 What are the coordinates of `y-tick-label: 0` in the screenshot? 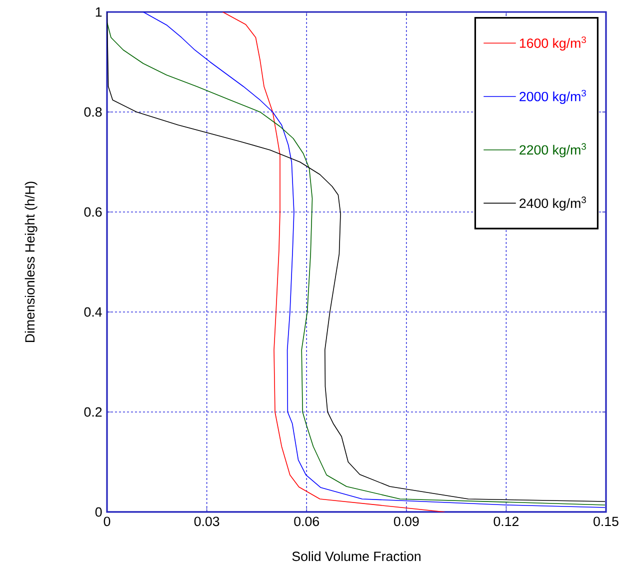 It's located at (98, 512).